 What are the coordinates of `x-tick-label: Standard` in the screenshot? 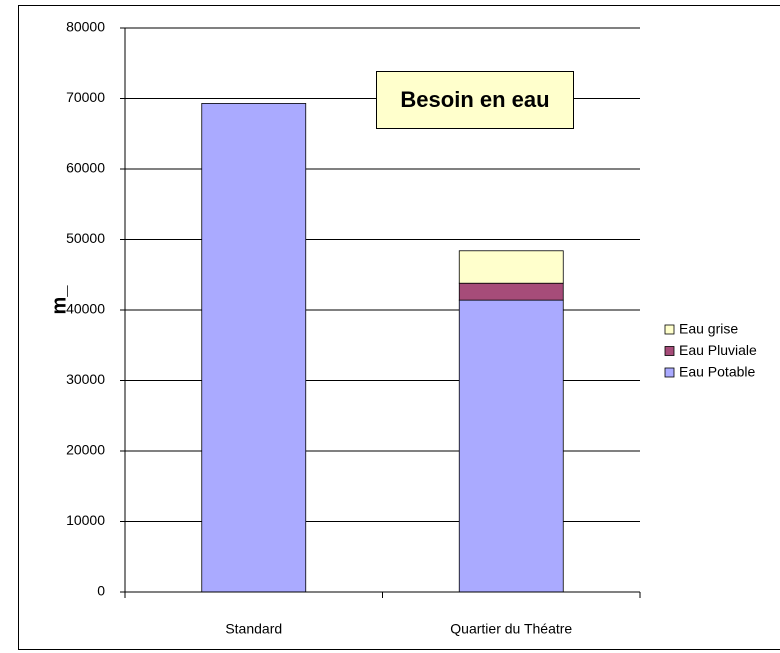 It's located at (253, 629).